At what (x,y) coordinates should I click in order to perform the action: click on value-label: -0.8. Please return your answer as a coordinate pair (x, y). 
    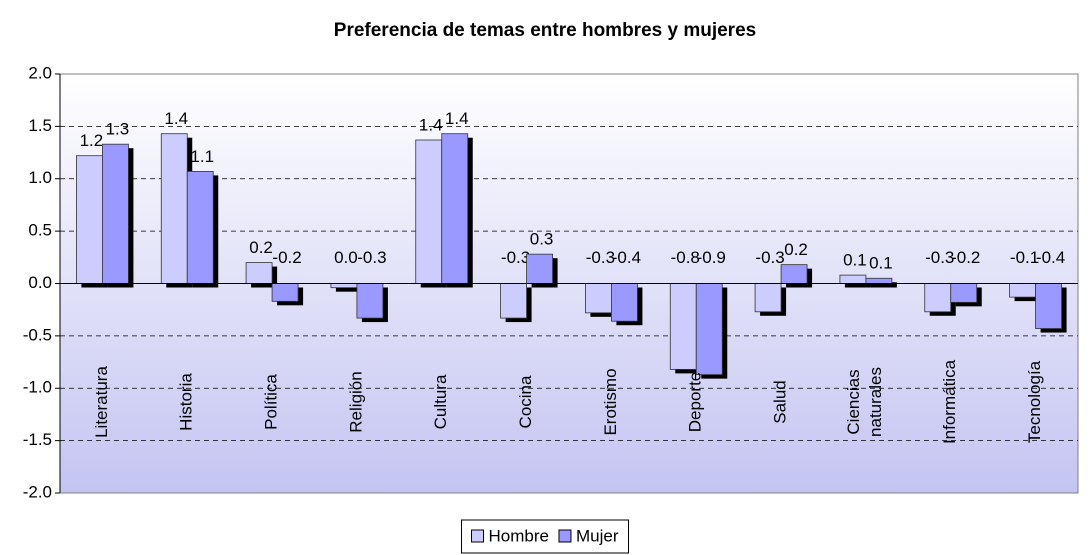
    Looking at the image, I should click on (685, 257).